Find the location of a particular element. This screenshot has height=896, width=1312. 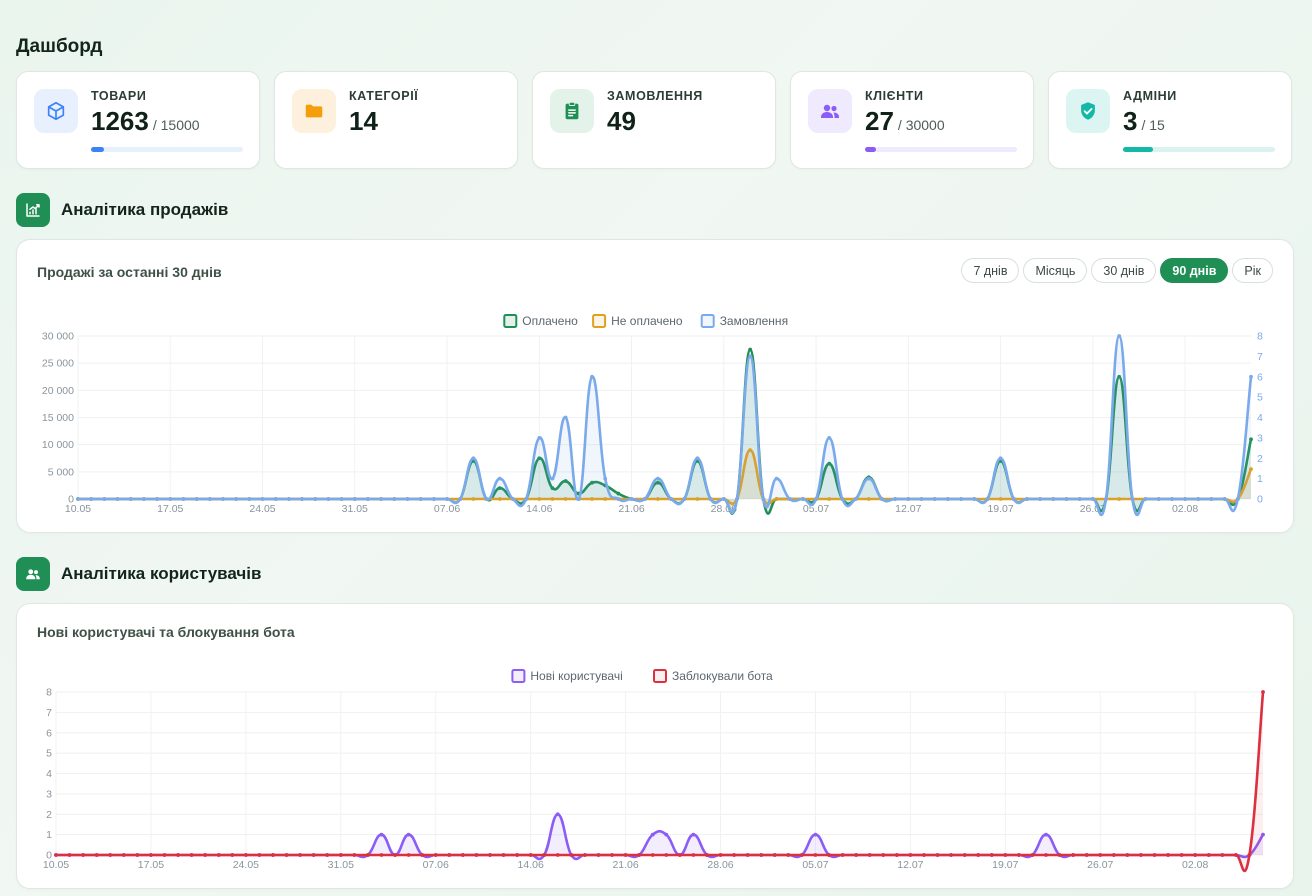

x-tick-label: 19.07 is located at coordinates (1005, 865).